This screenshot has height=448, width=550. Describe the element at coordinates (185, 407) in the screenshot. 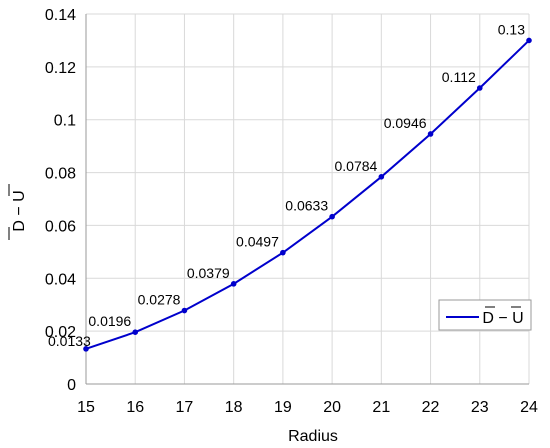

I see `x-tick-label: 17` at that location.